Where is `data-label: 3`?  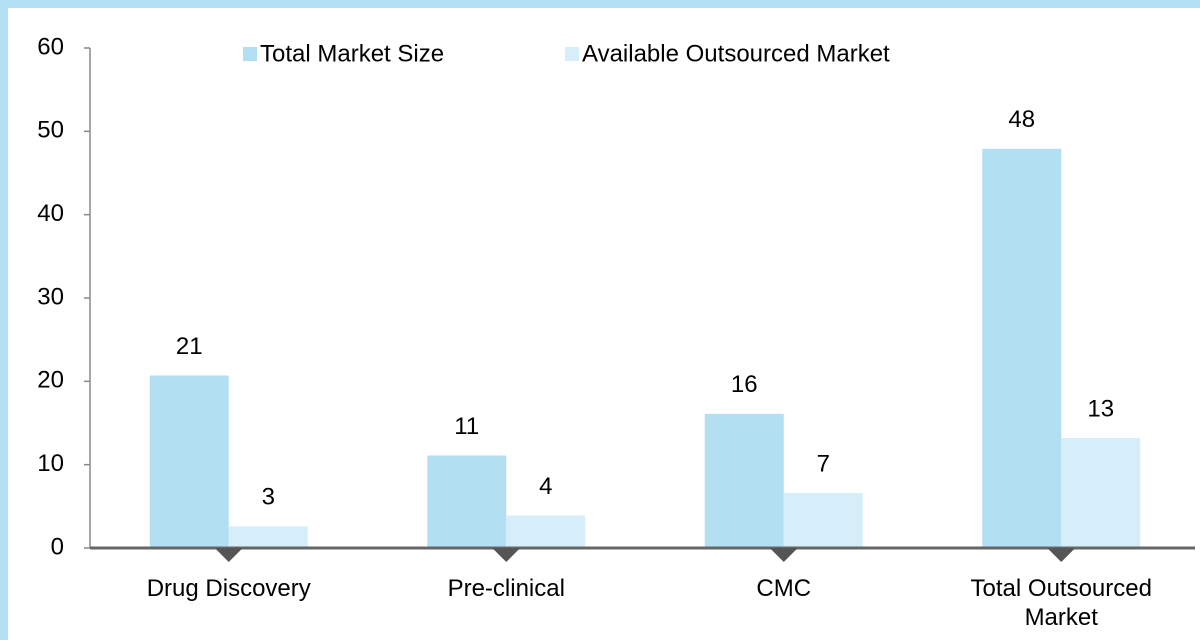
data-label: 3 is located at coordinates (268, 497).